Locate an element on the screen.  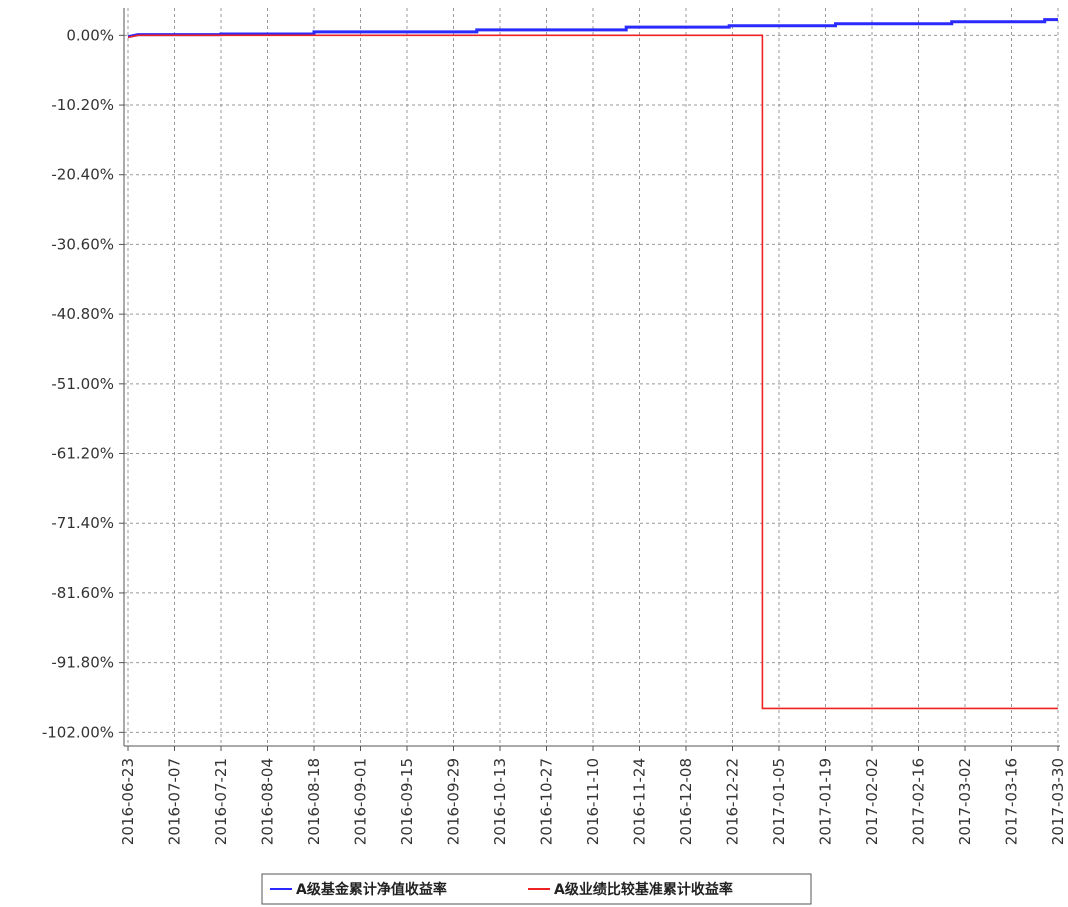
y-tick-label: -102.00% is located at coordinates (78, 732).